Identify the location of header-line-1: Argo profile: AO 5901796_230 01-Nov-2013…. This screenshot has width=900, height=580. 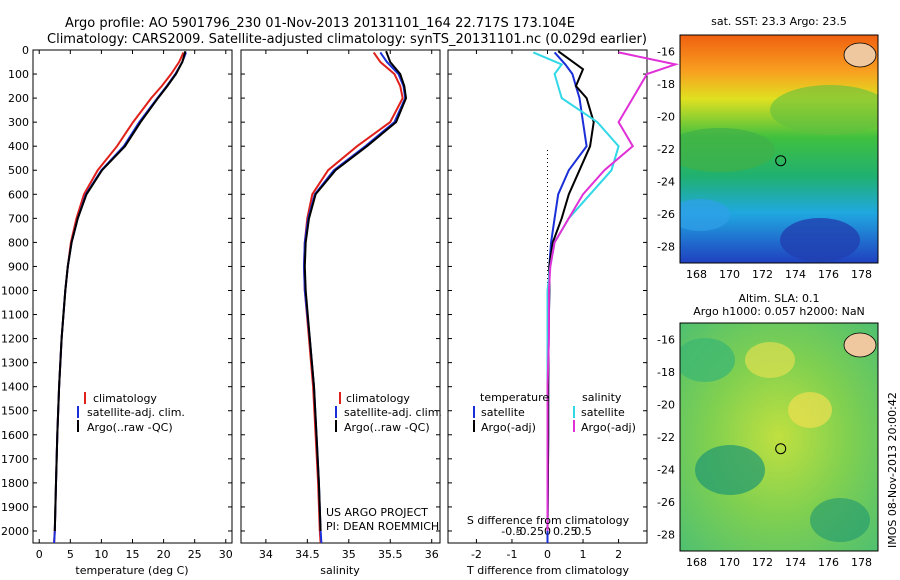
(320, 23).